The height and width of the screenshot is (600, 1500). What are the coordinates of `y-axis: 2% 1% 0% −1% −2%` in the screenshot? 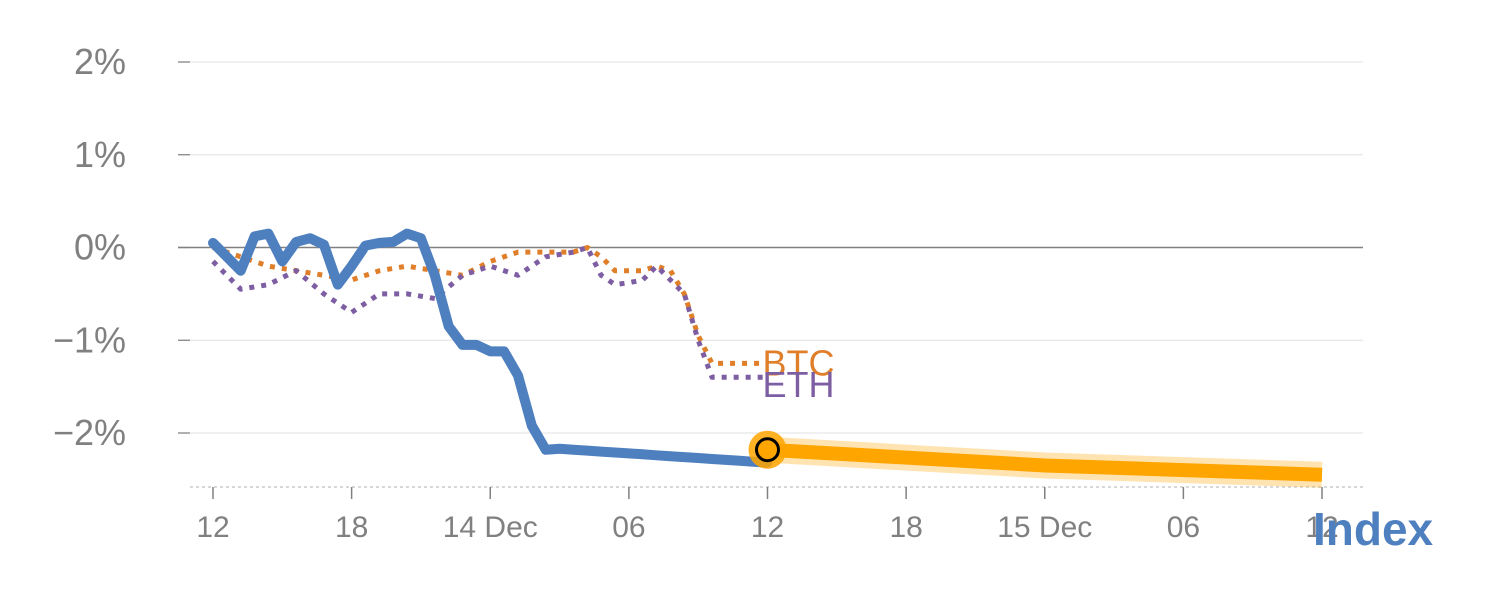 It's located at (121, 247).